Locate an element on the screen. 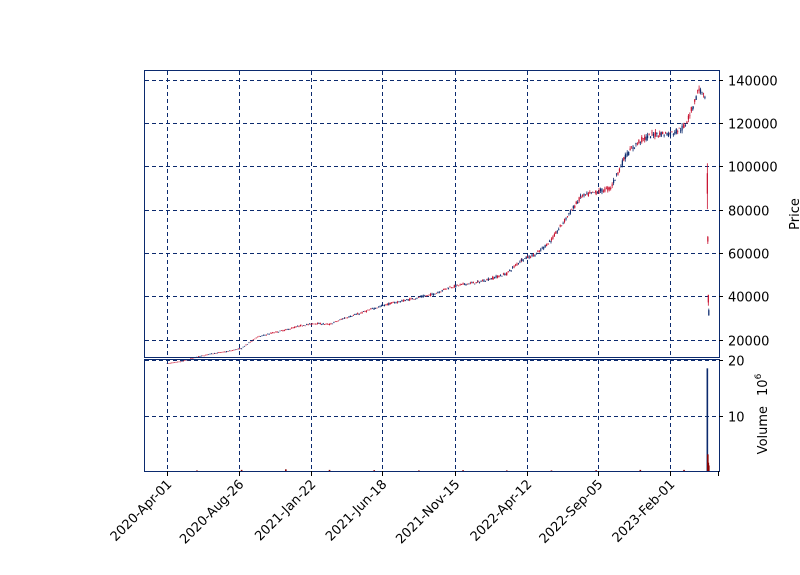 The width and height of the screenshot is (800, 575). x-tick-label: 2023-Feb-01 is located at coordinates (644, 511).